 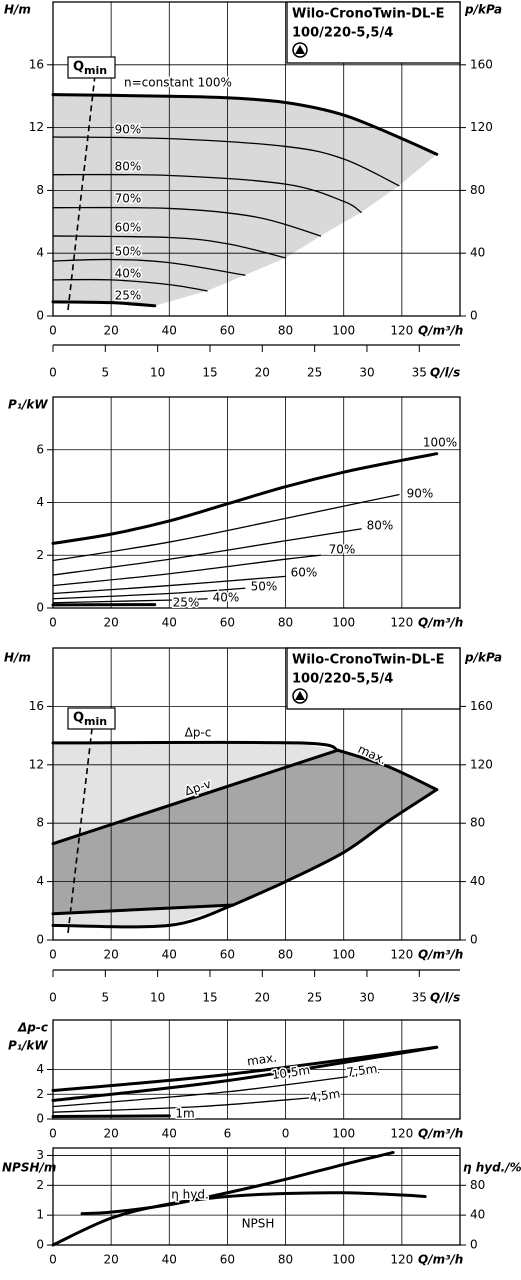 I want to click on curve-label: 4,5m, so click(x=325, y=1095).